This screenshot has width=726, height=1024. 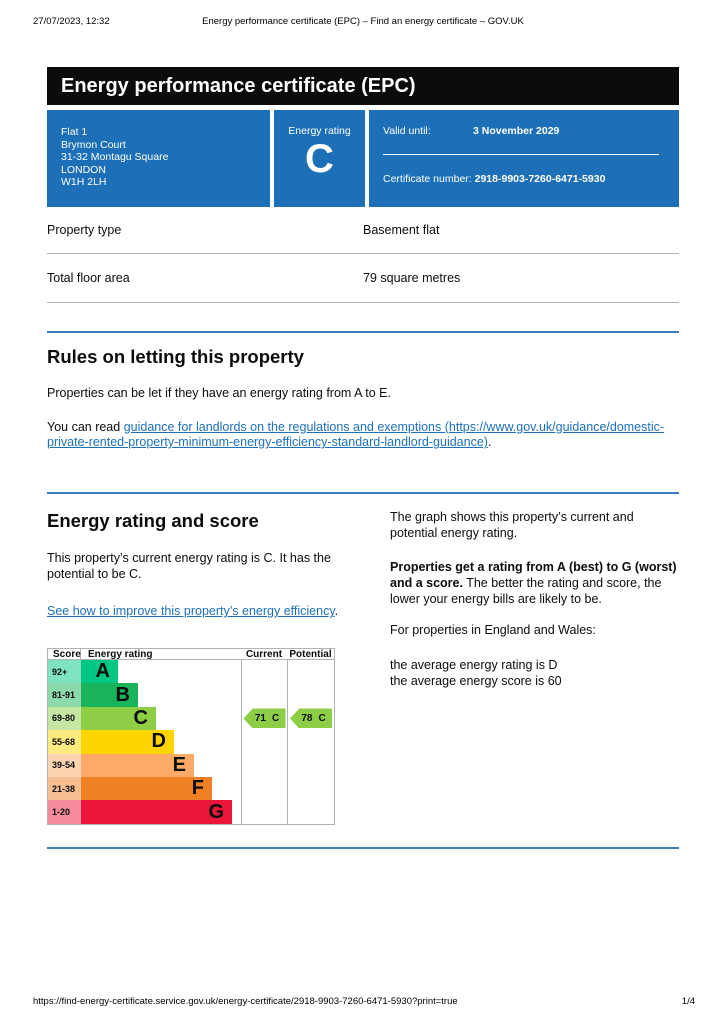 I want to click on chart-band-bar-E: E, so click(x=137, y=765).